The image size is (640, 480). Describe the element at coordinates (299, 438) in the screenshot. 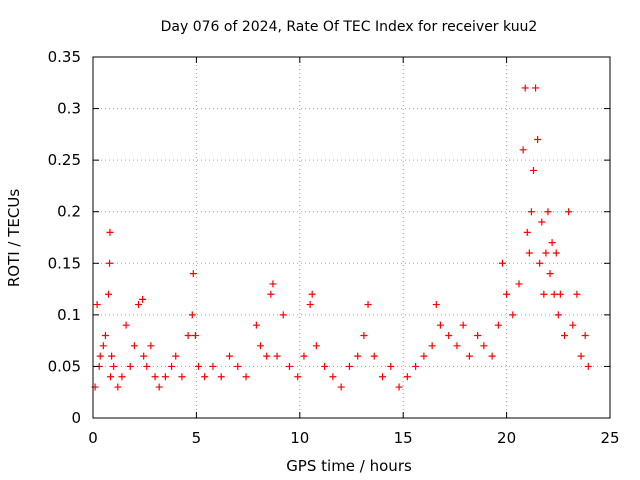

I see `x-tick-label: 10` at that location.